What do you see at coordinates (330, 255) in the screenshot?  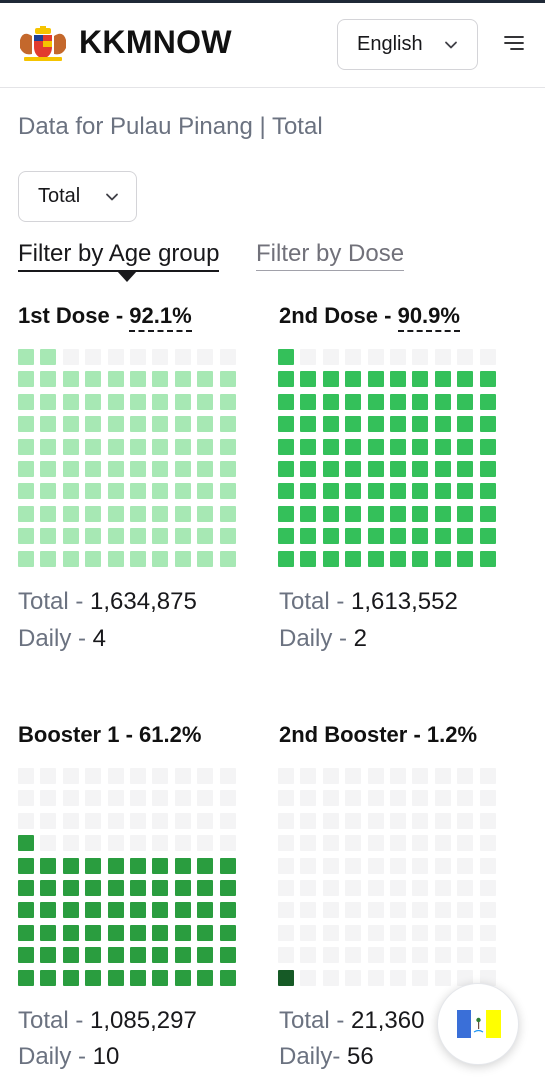 I see `tab-filter-dose: Filter by Dose` at bounding box center [330, 255].